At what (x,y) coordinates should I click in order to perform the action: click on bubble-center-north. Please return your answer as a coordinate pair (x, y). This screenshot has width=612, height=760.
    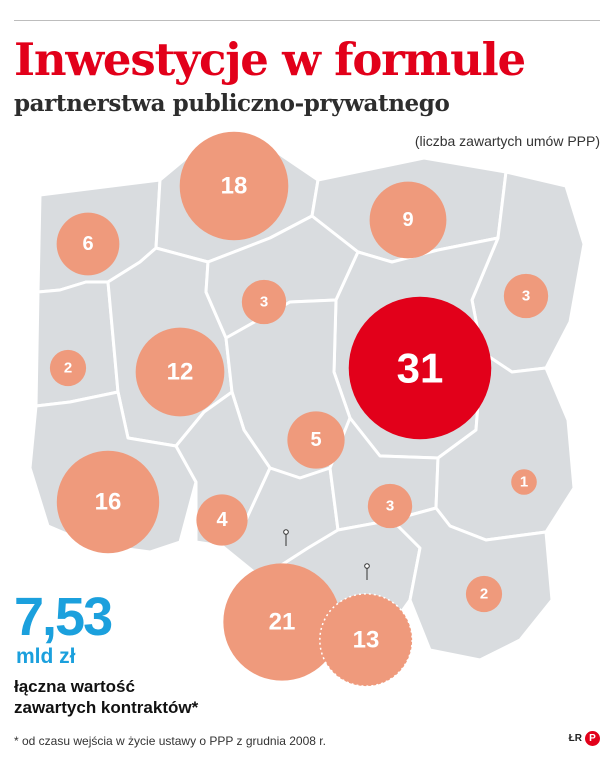
    Looking at the image, I should click on (264, 302).